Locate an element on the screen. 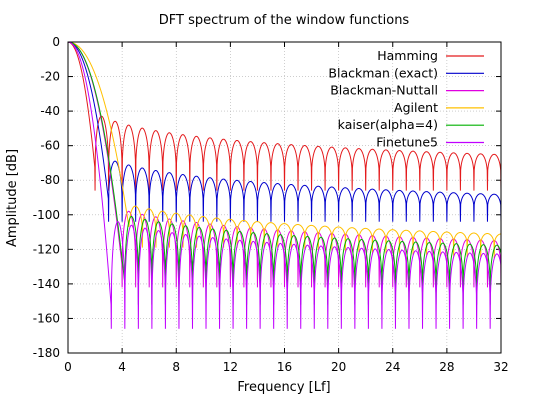 Image resolution: width=533 pixels, height=400 pixels. x-tick-label: 8 is located at coordinates (176, 367).